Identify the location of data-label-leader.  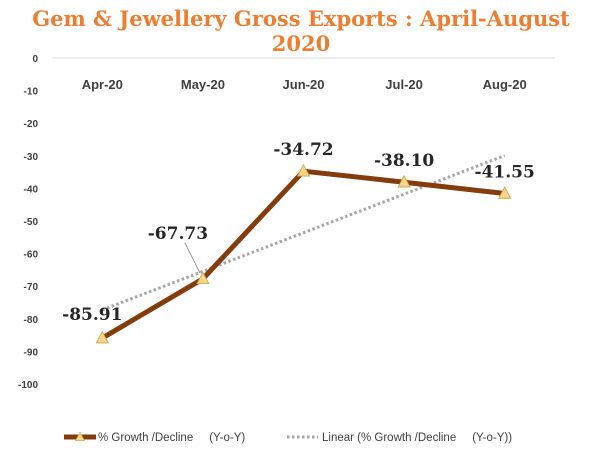
(192, 257).